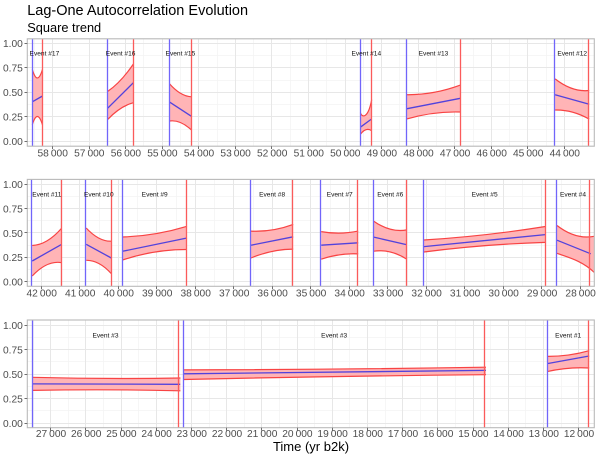  What do you see at coordinates (162, 154) in the screenshot?
I see `svg-text: 55 000` at bounding box center [162, 154].